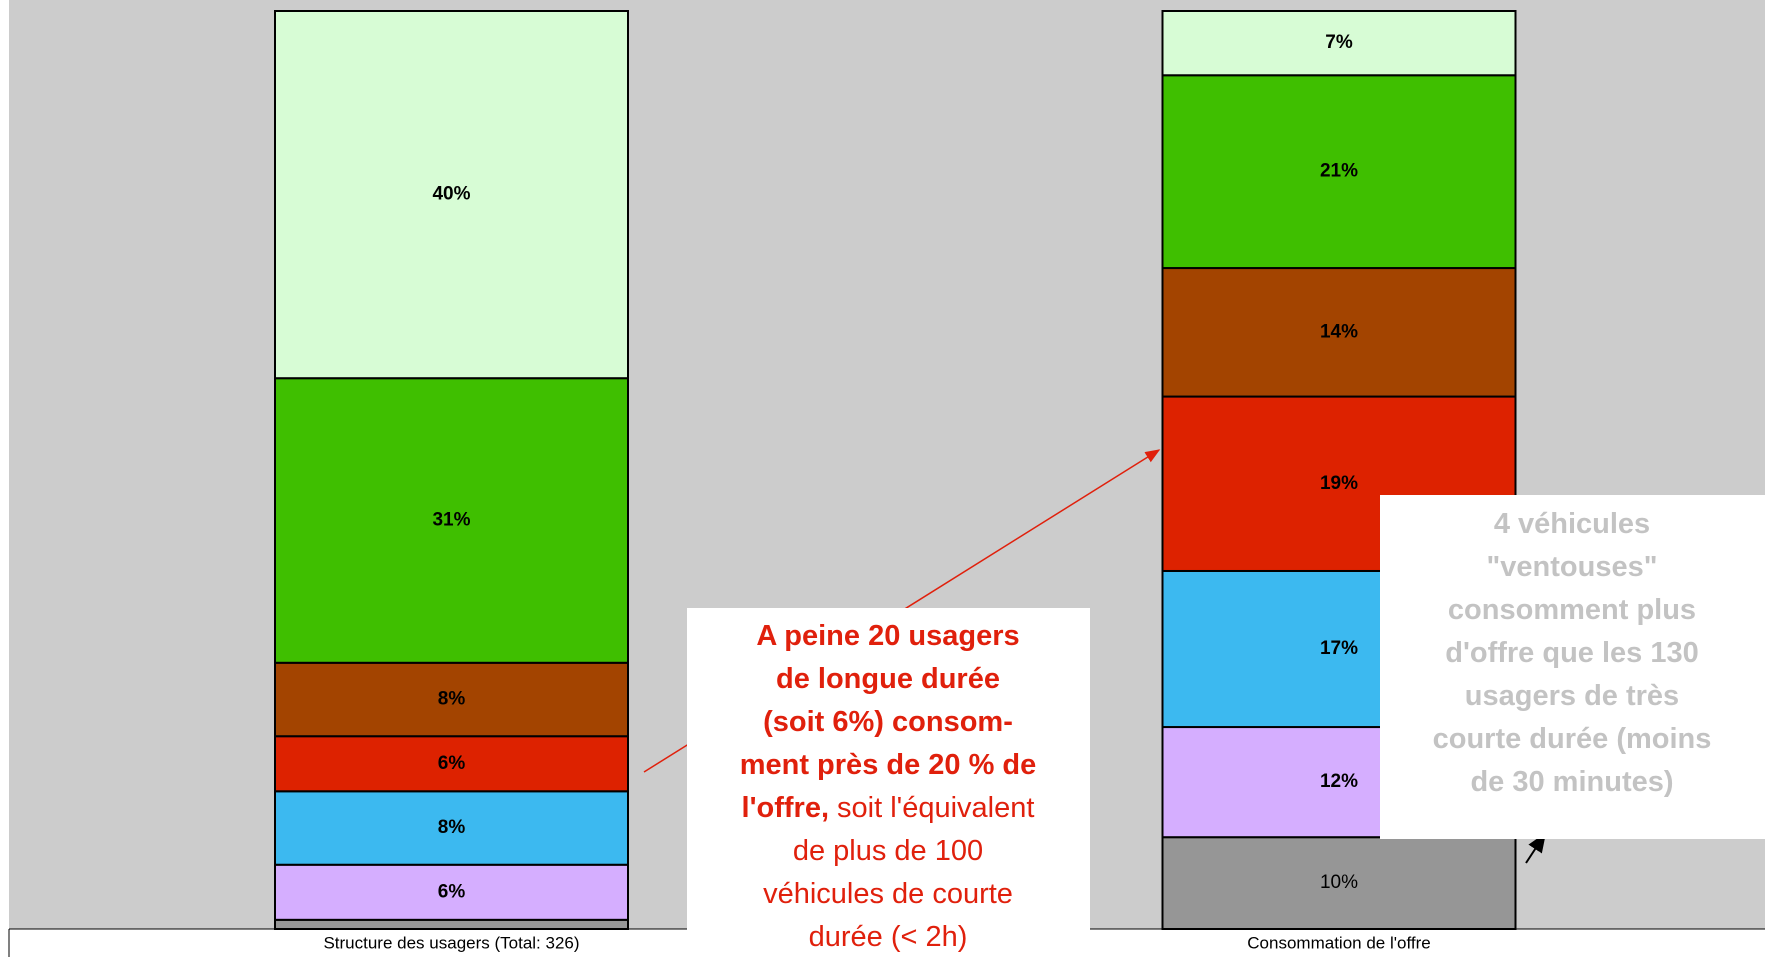 The height and width of the screenshot is (957, 1765). I want to click on annotation-text: de longue durée, so click(888, 679).